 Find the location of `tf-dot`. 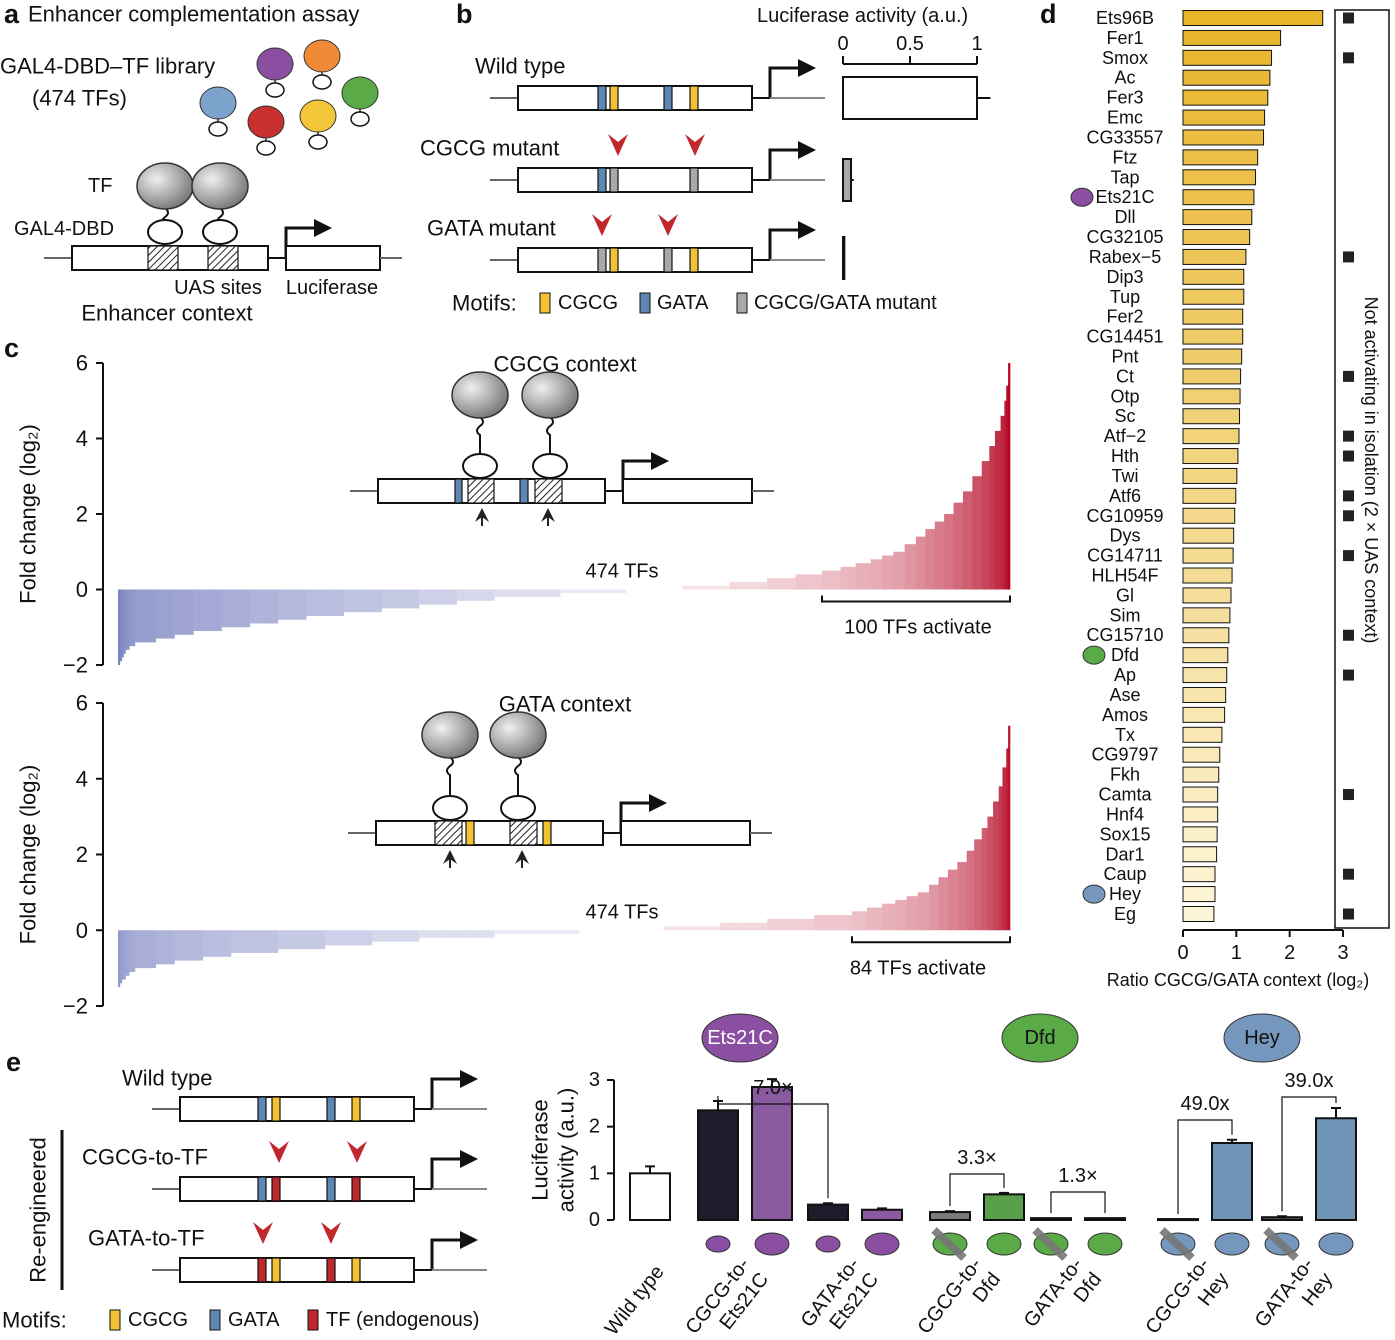

tf-dot is located at coordinates (1094, 894).